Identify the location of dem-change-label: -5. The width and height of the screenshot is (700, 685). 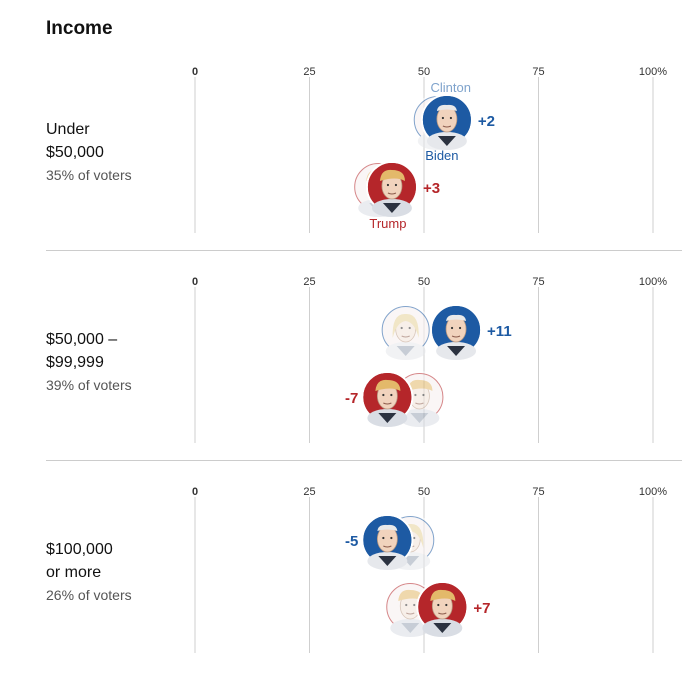
(351, 541).